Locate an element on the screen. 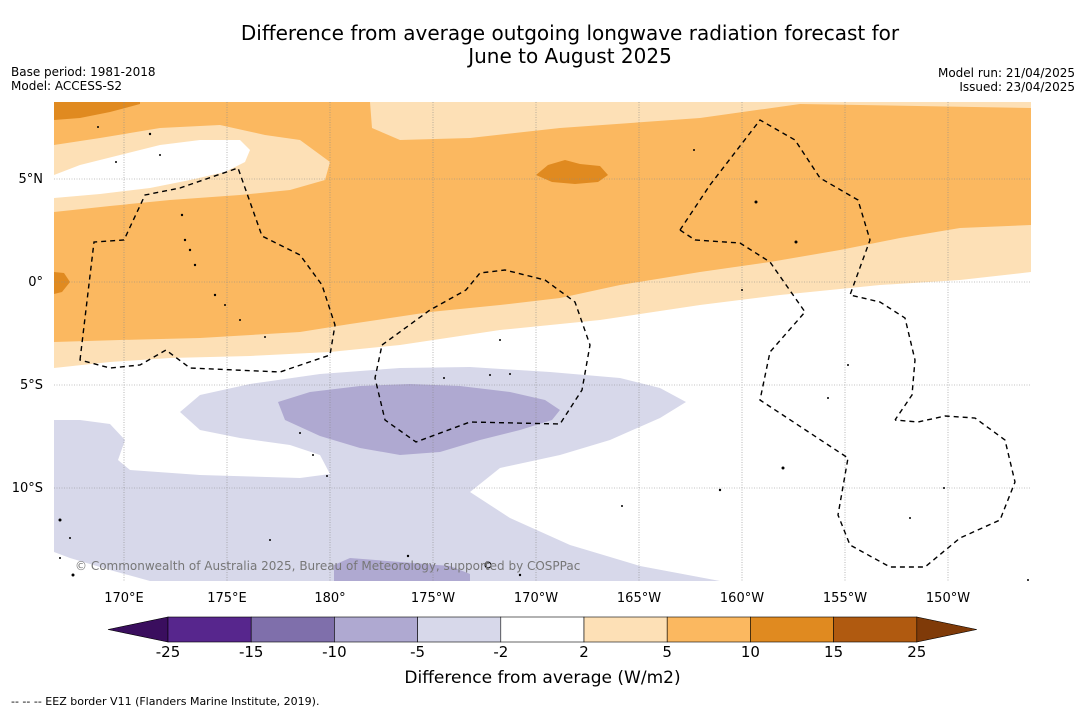  base-period: Base period: 1981-2018 is located at coordinates (83, 72).